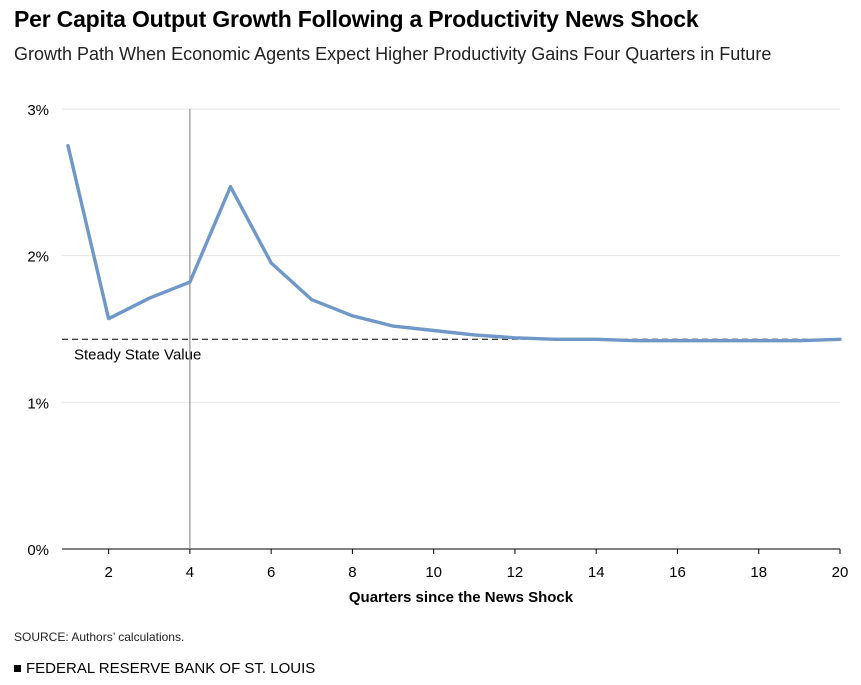 The height and width of the screenshot is (685, 861). What do you see at coordinates (596, 572) in the screenshot?
I see `x-tick-label: 14` at bounding box center [596, 572].